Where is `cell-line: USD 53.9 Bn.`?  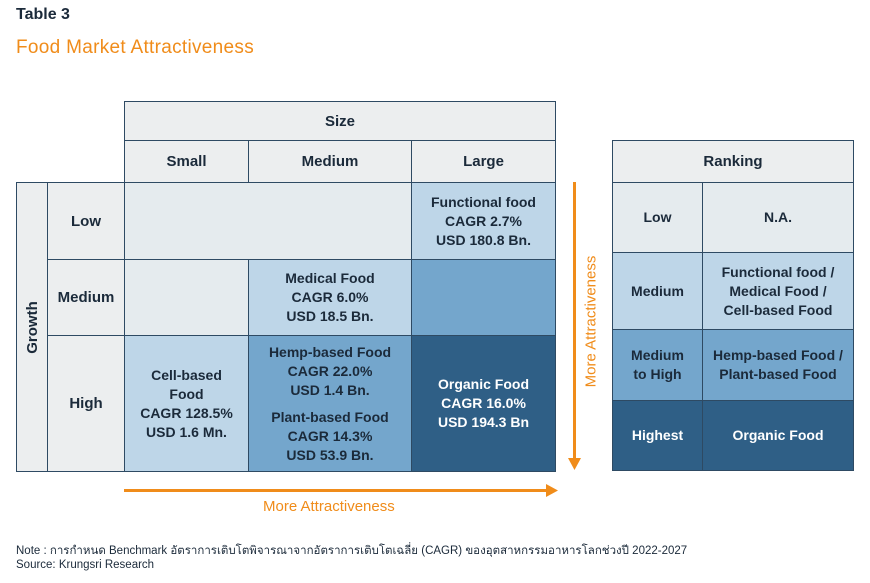
cell-line: USD 53.9 Bn. is located at coordinates (330, 454).